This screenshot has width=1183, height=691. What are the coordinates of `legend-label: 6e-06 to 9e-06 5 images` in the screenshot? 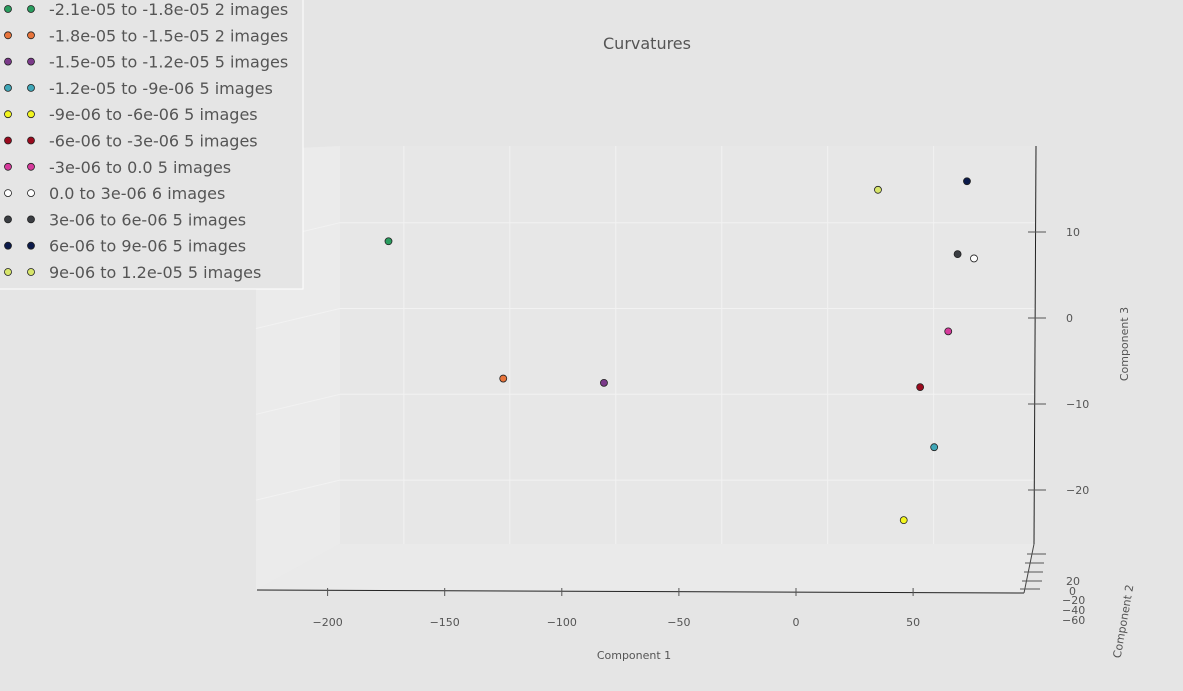 It's located at (147, 246).